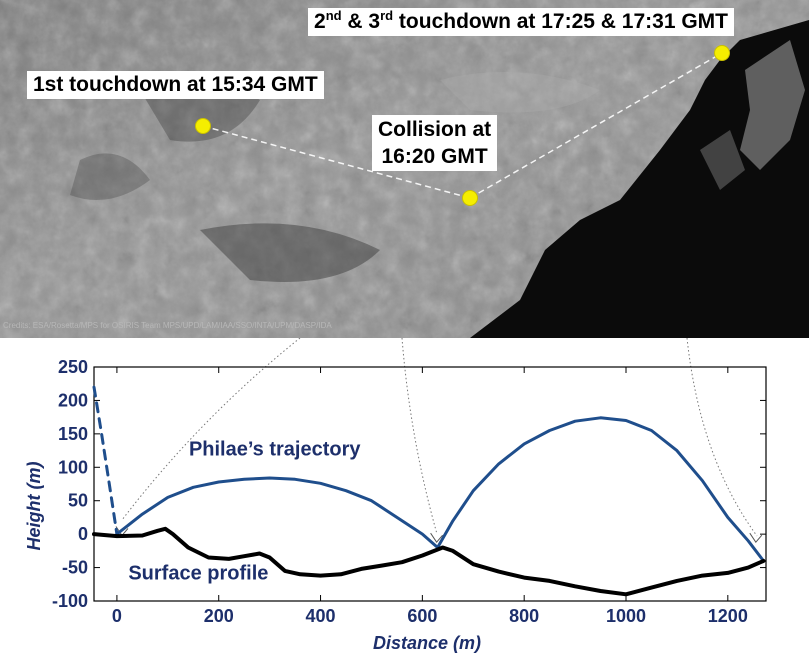 The width and height of the screenshot is (809, 655). I want to click on connector-collision, so click(419, 436).